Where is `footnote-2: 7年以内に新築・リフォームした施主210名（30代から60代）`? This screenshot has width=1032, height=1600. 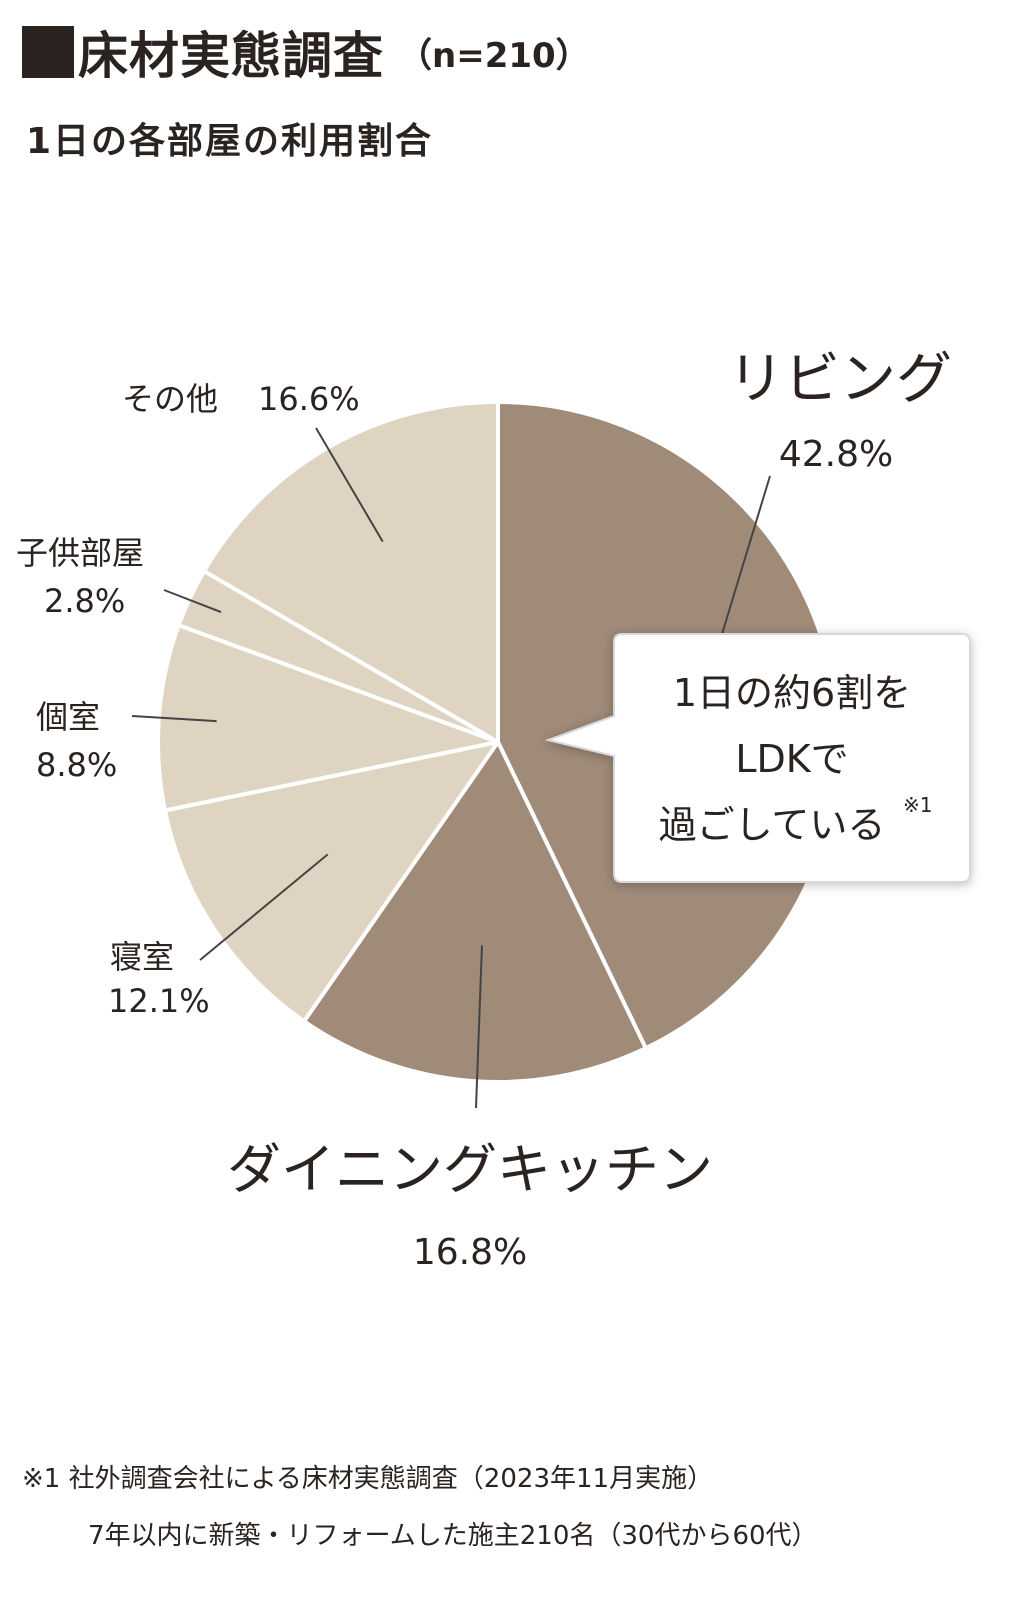
footnote-2: 7年以内に新築・リフォームした施主210名（30代から60代） is located at coordinates (453, 1536).